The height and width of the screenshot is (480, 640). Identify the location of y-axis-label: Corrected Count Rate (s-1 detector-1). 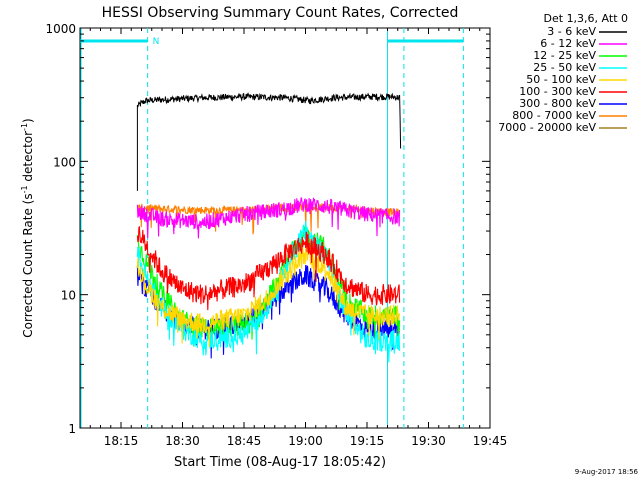
(27, 227).